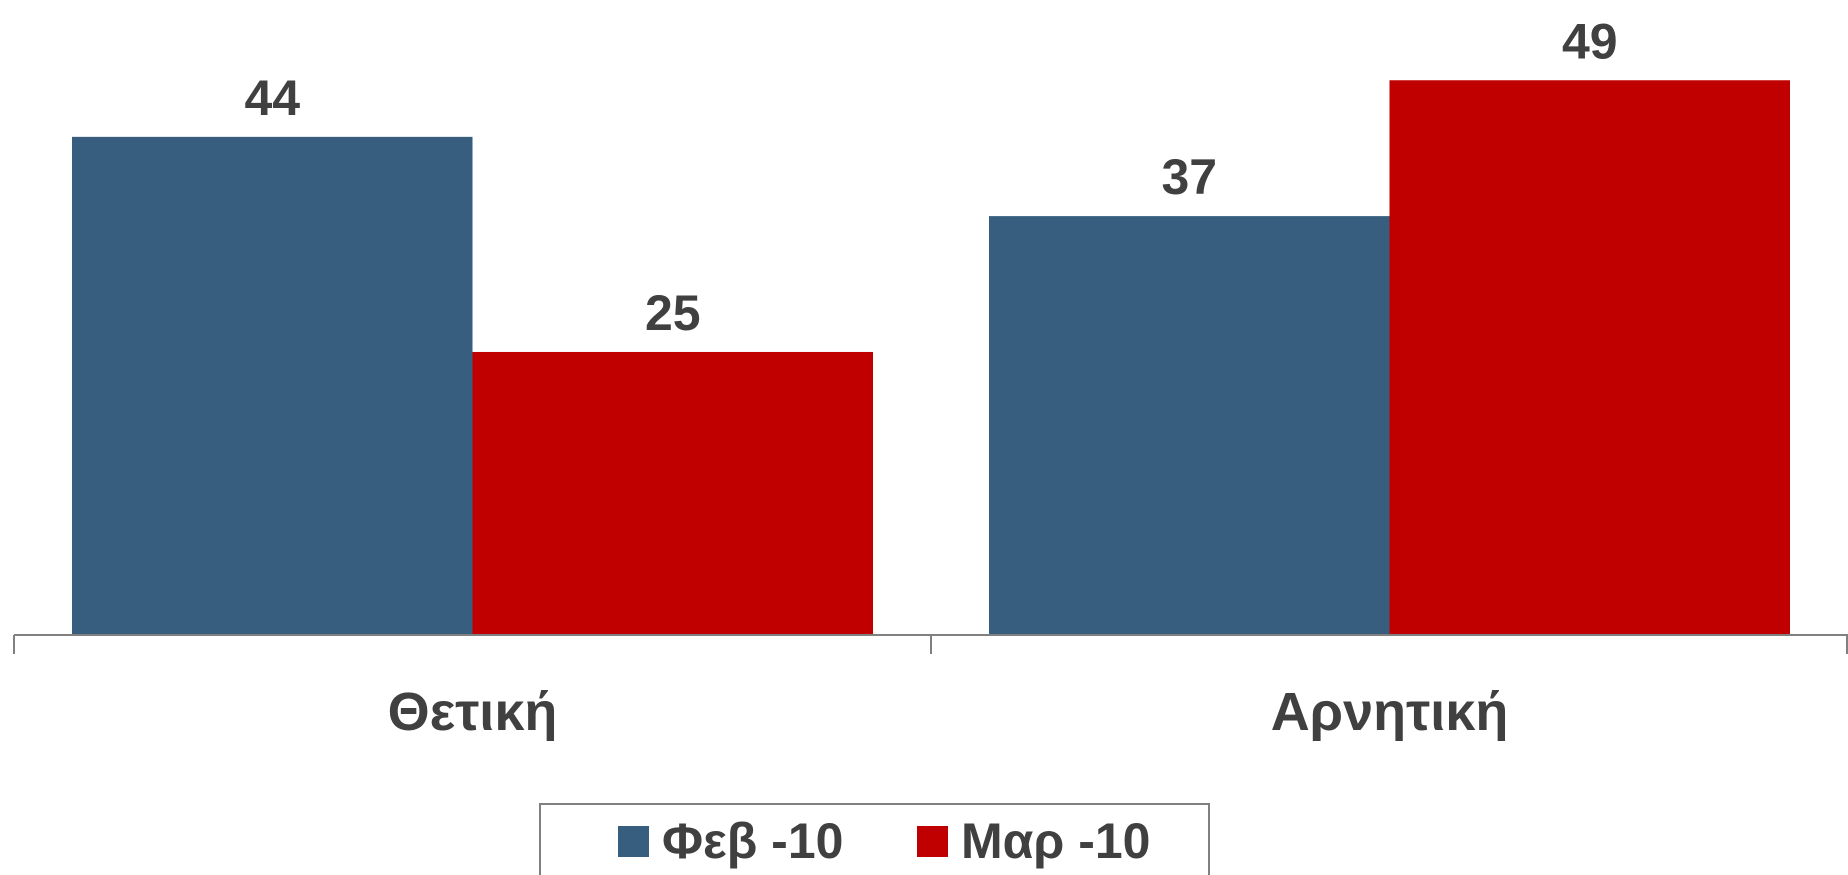 The width and height of the screenshot is (1848, 875). Describe the element at coordinates (1189, 177) in the screenshot. I see `value-label: 37` at that location.